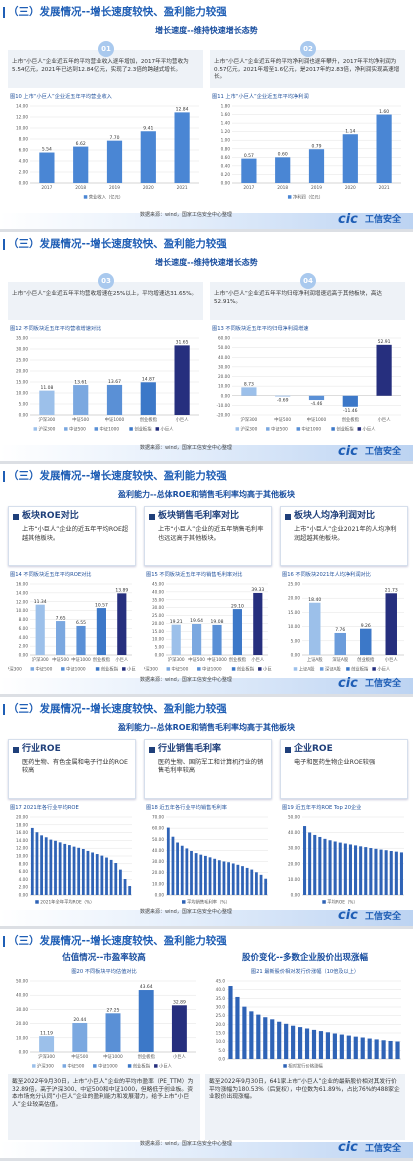 The width and height of the screenshot is (413, 1161). Describe the element at coordinates (106, 281) in the screenshot. I see `box-number: 03` at that location.